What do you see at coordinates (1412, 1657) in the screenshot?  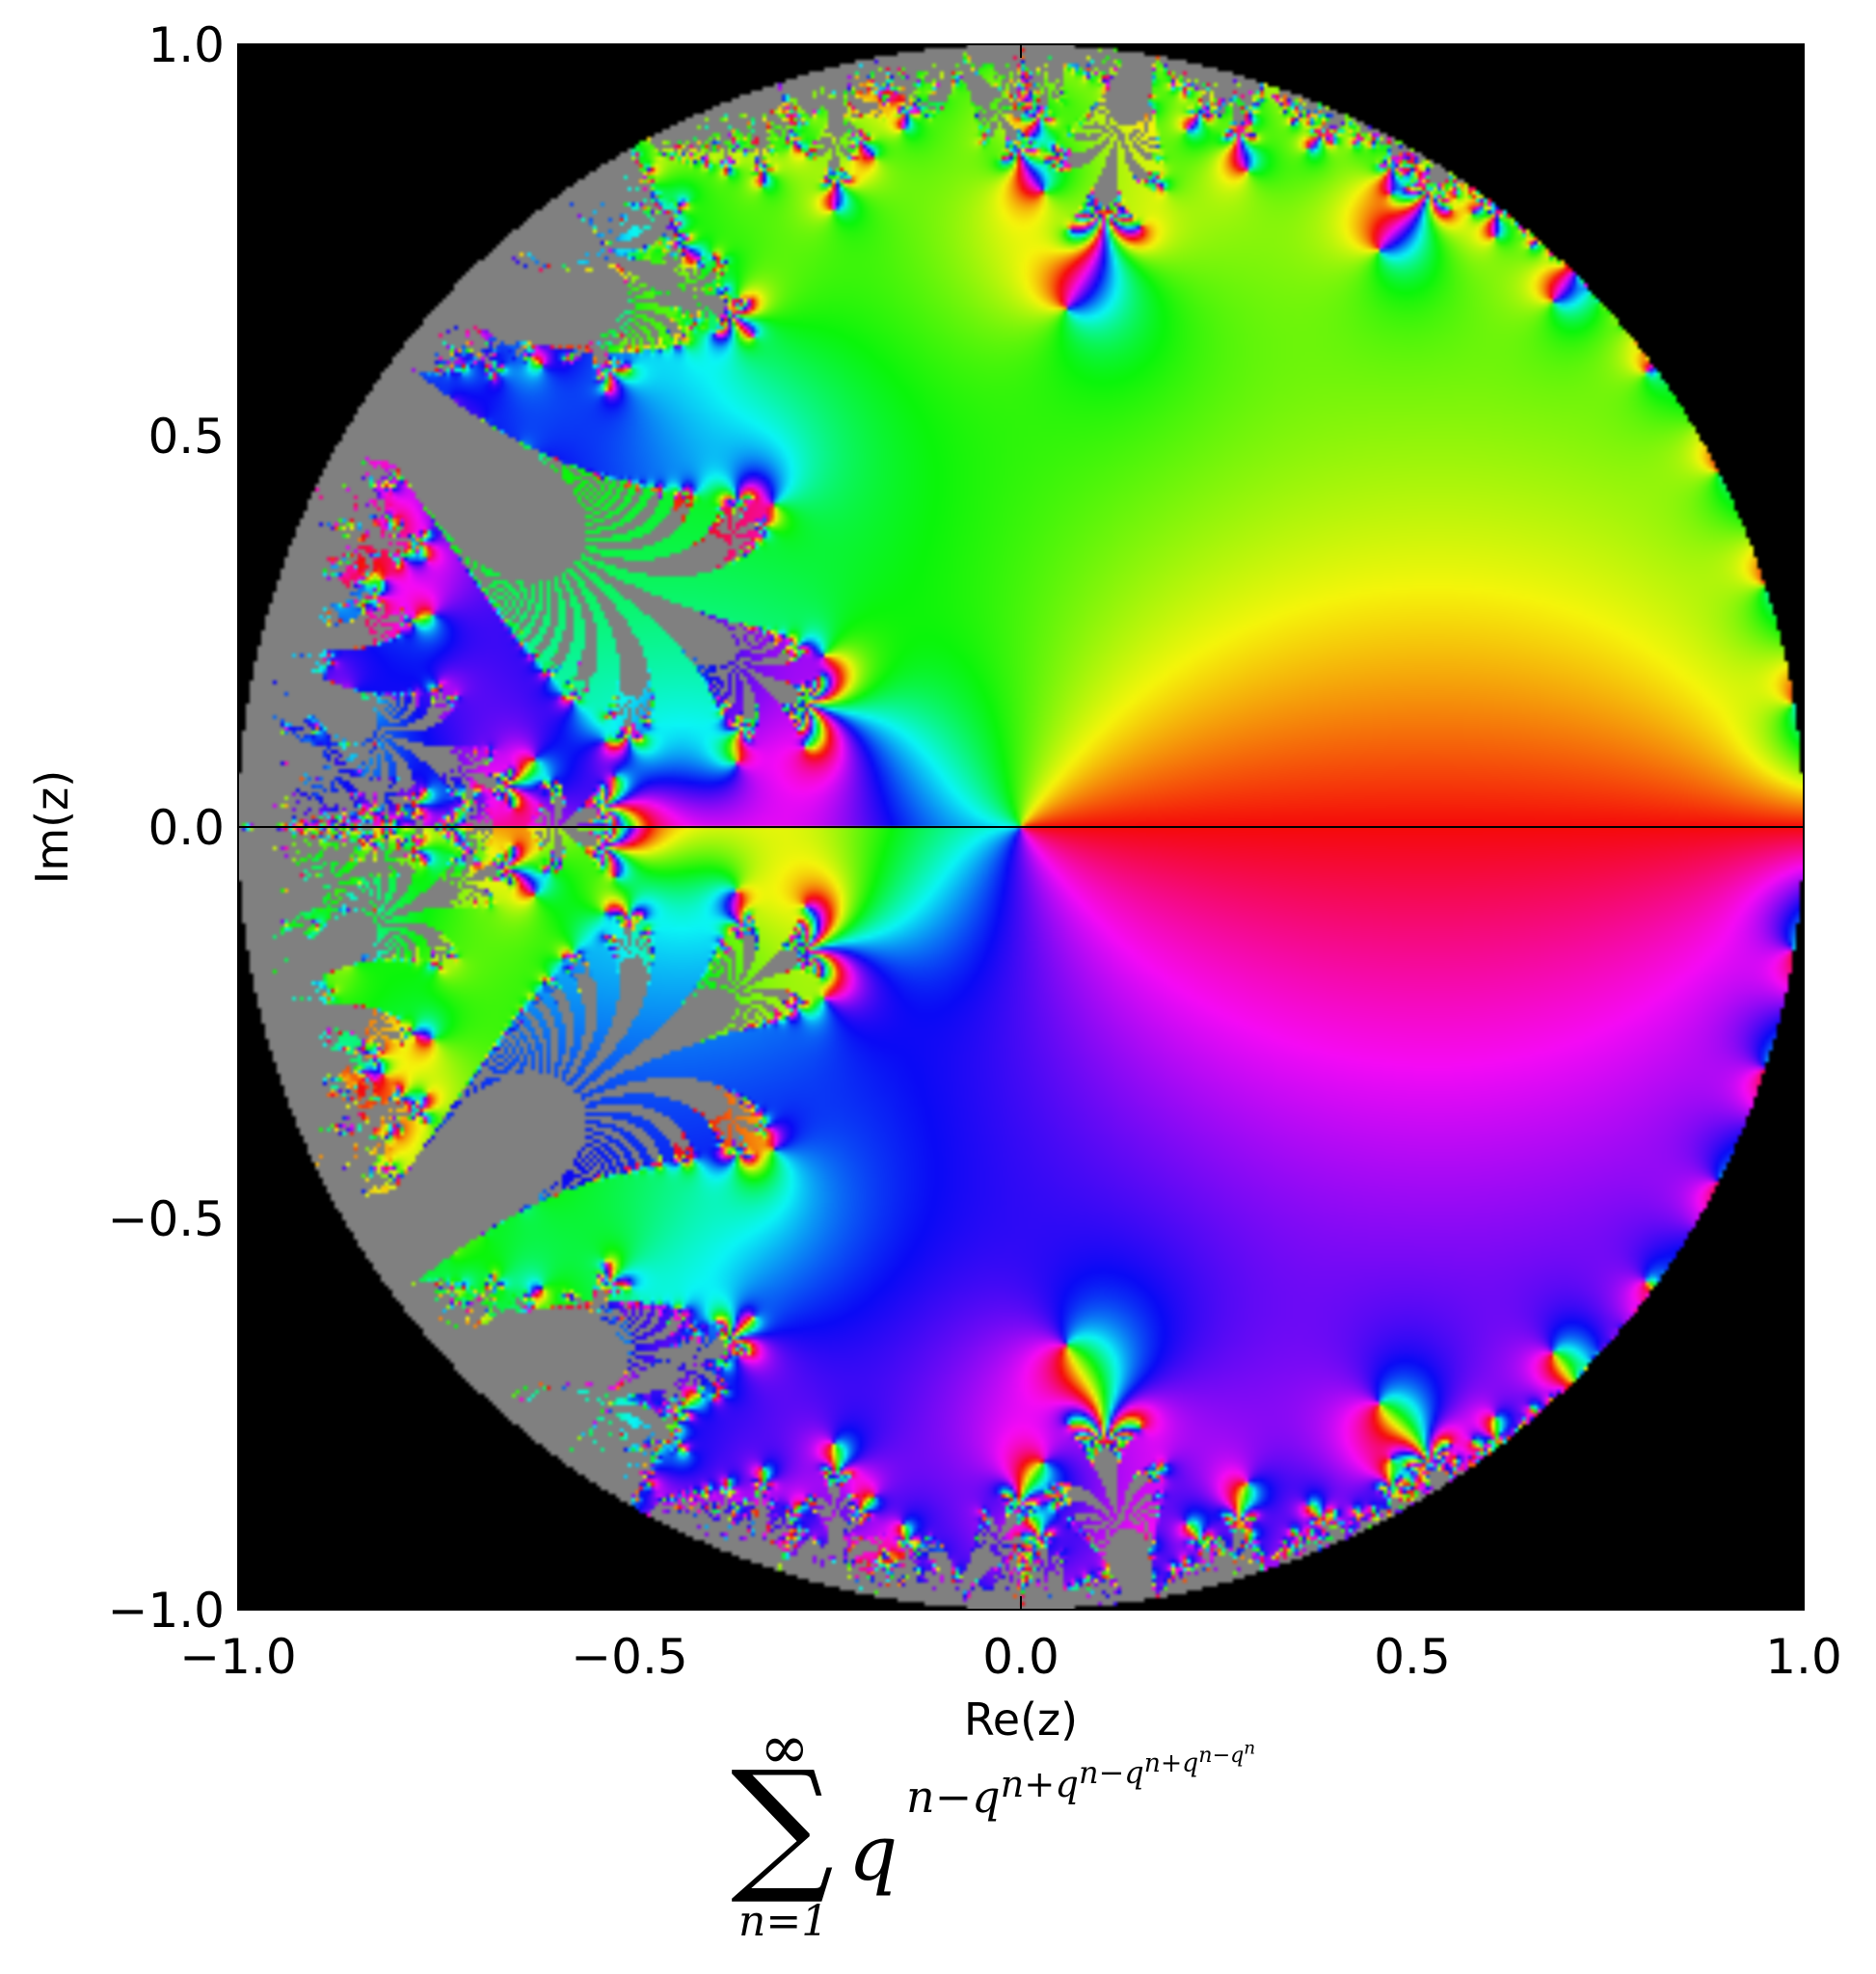 I see `x-tick-label: 0.5` at bounding box center [1412, 1657].